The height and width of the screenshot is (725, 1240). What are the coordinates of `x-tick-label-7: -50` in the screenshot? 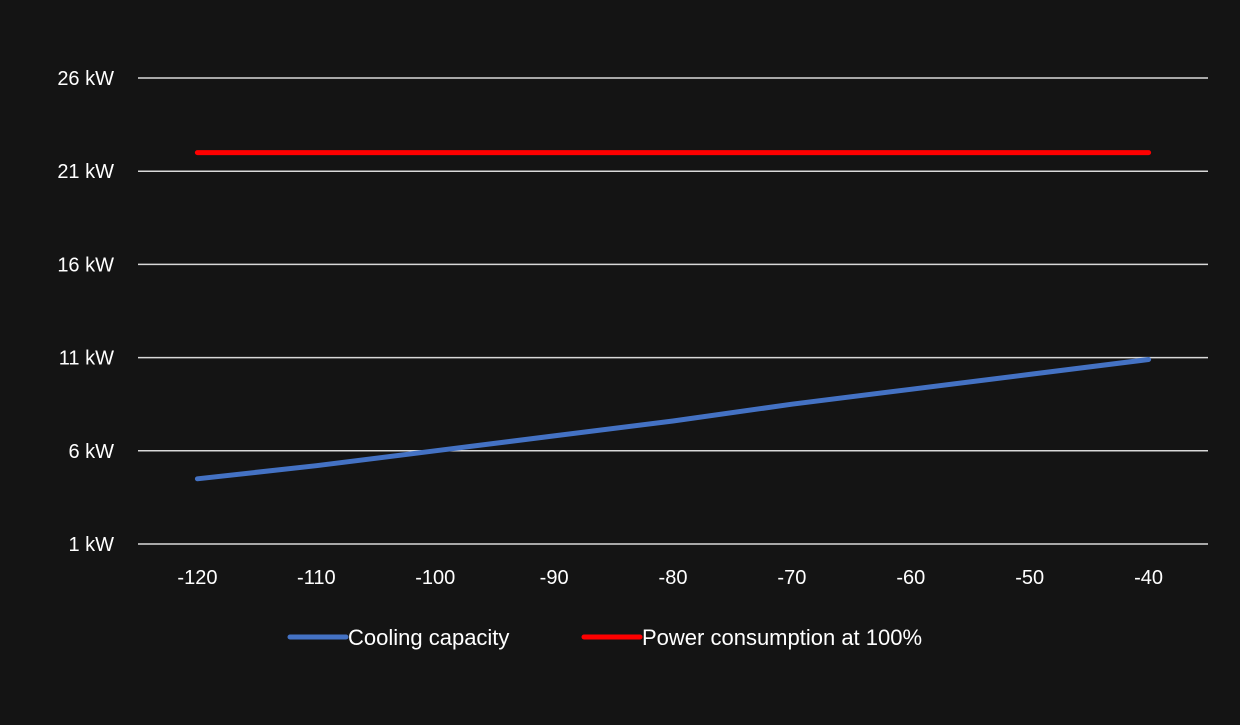 It's located at (1029, 578).